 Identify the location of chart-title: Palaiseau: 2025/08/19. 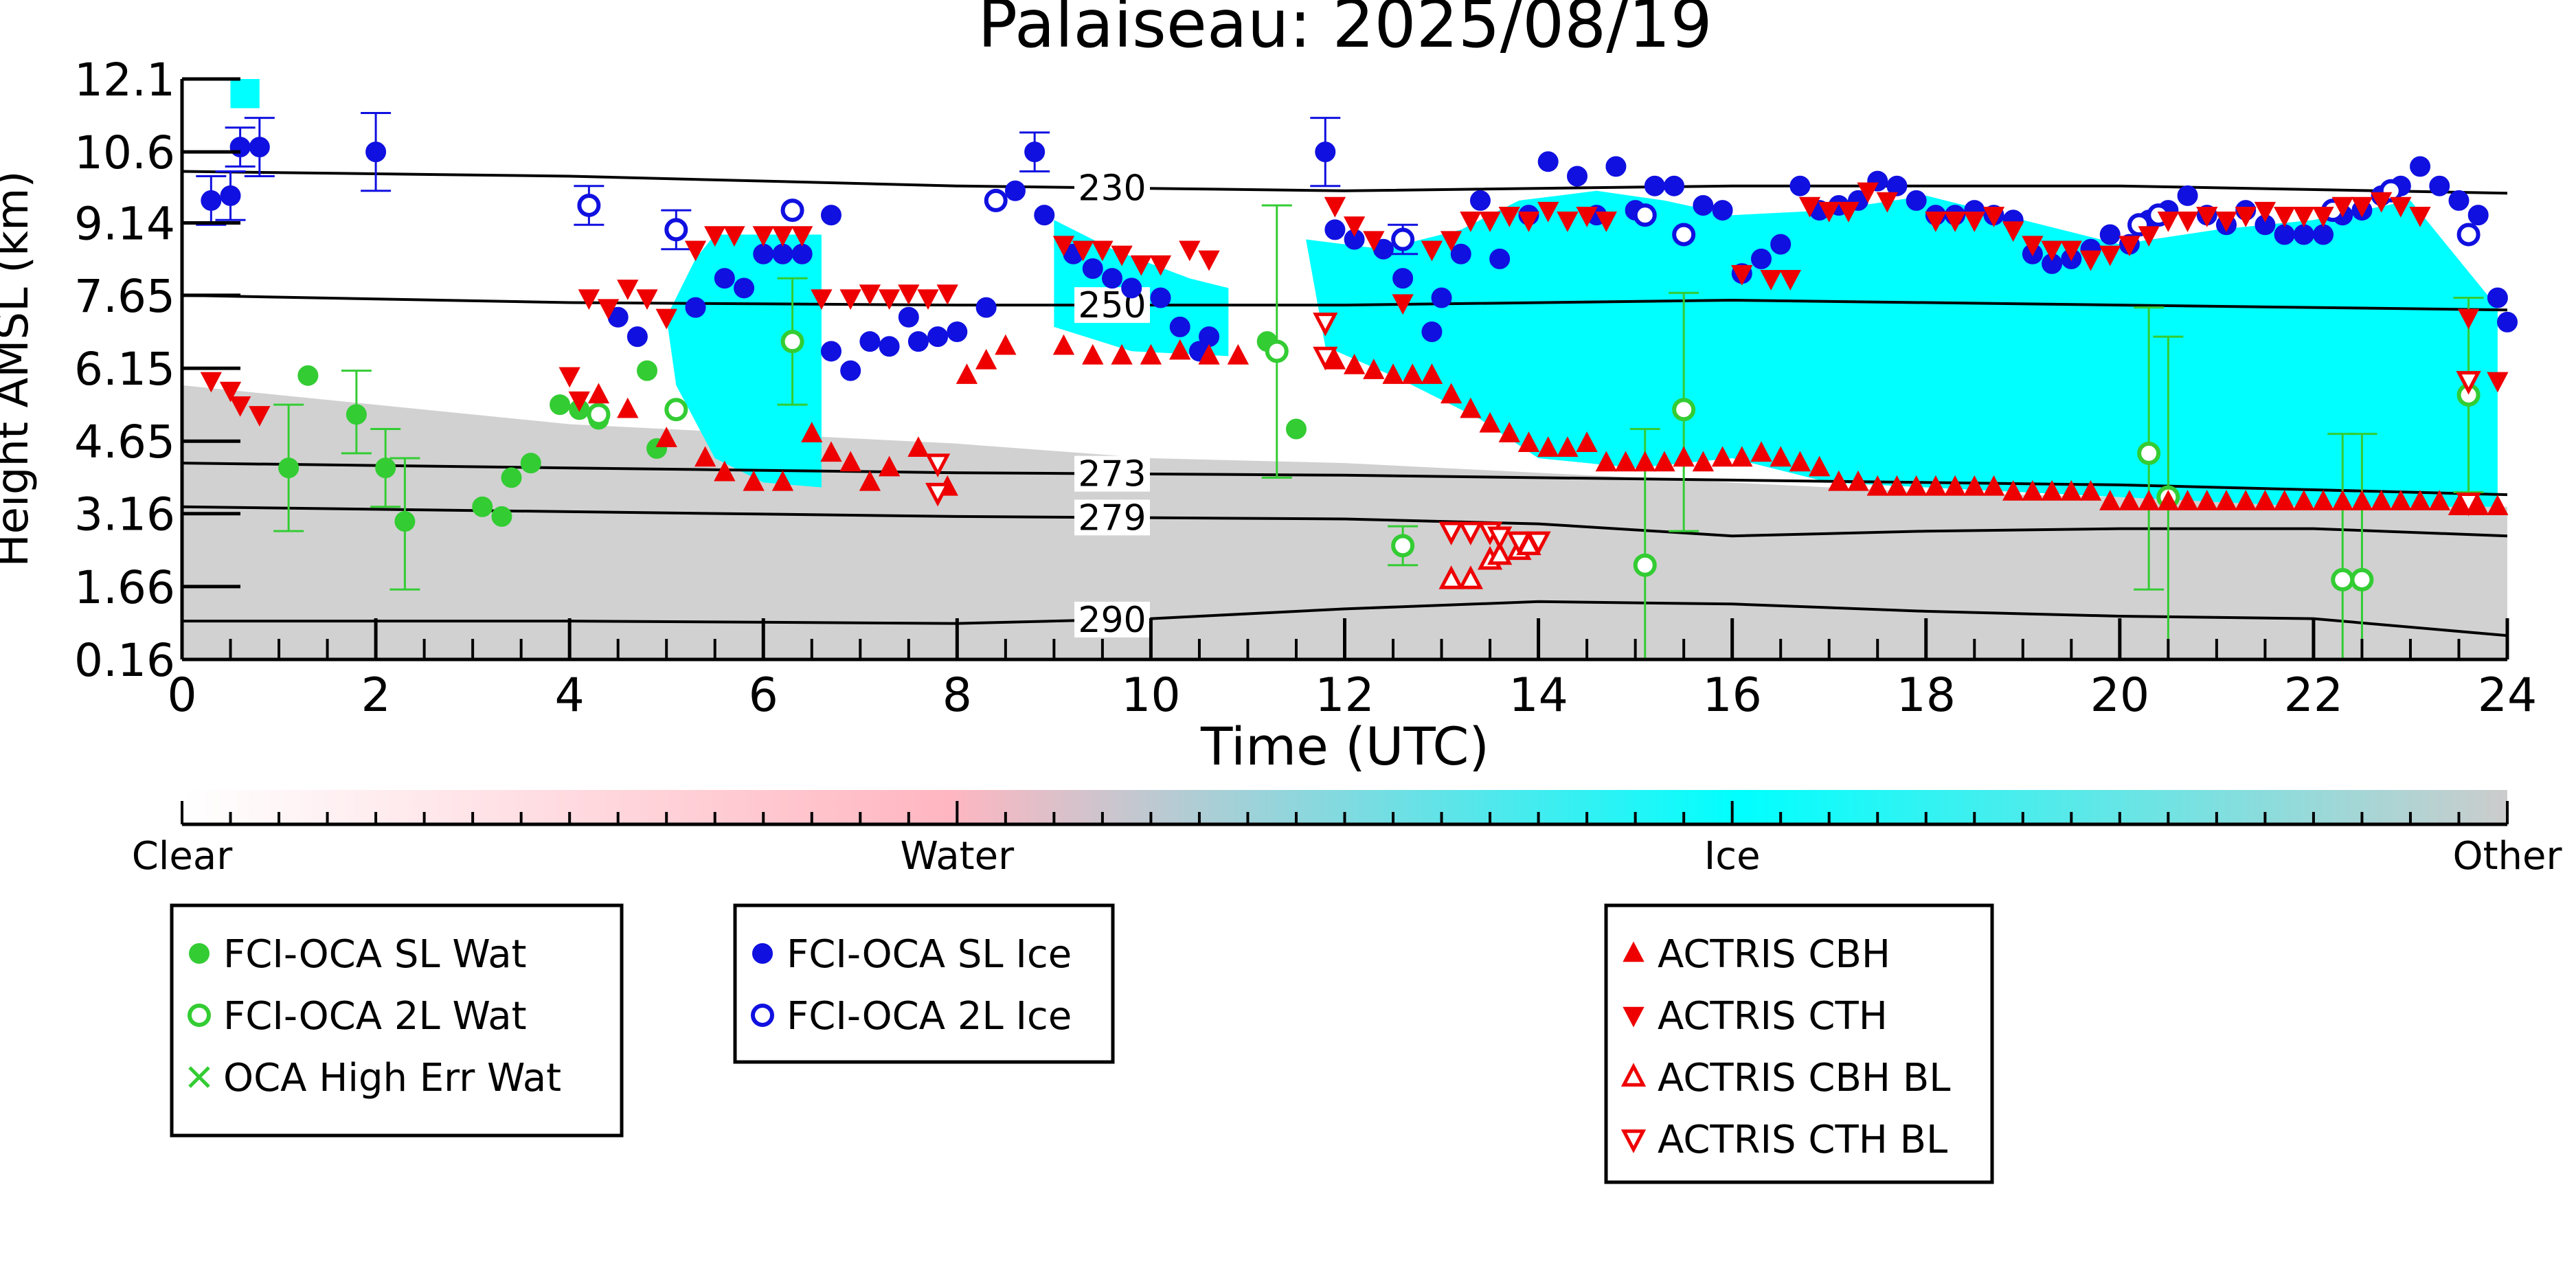
(1345, 31).